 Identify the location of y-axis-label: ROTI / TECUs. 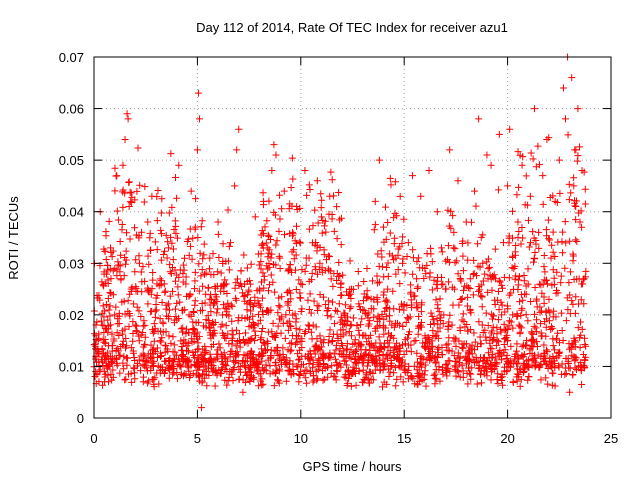
(13, 238).